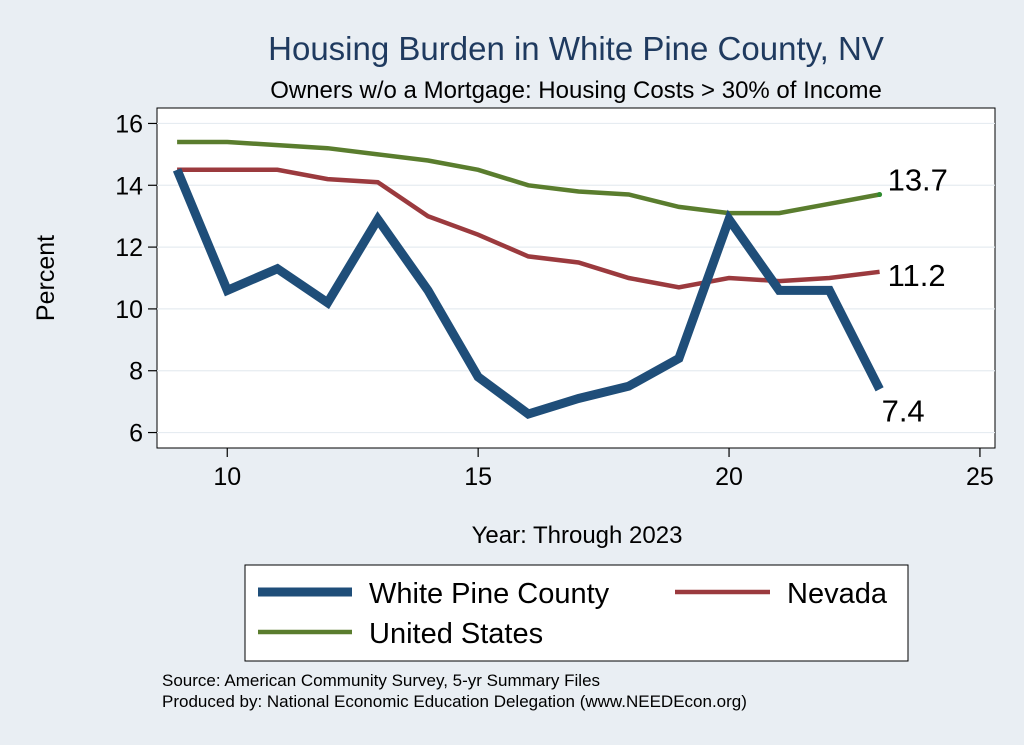  What do you see at coordinates (129, 124) in the screenshot?
I see `y-tick-label-16: 16` at bounding box center [129, 124].